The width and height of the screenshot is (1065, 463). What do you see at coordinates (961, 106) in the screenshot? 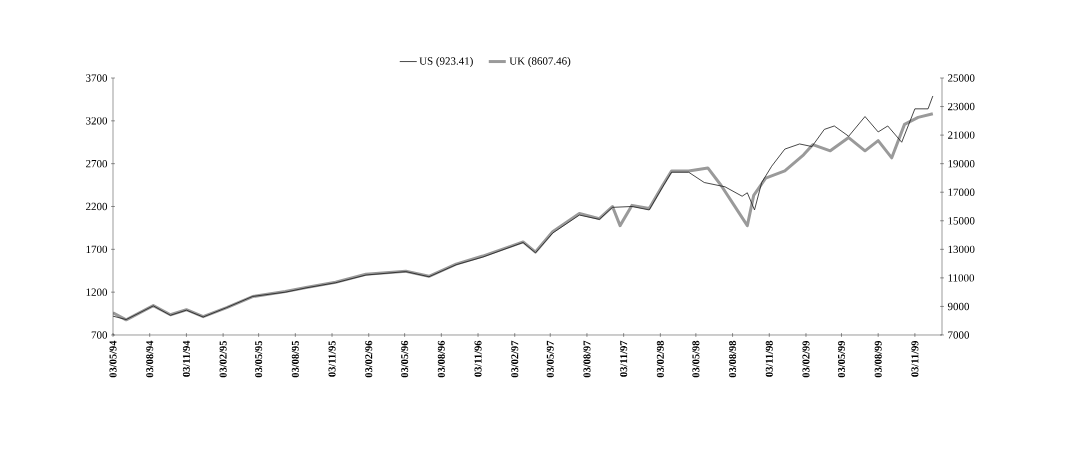
I see `y2-tick-label: 23000` at bounding box center [961, 106].